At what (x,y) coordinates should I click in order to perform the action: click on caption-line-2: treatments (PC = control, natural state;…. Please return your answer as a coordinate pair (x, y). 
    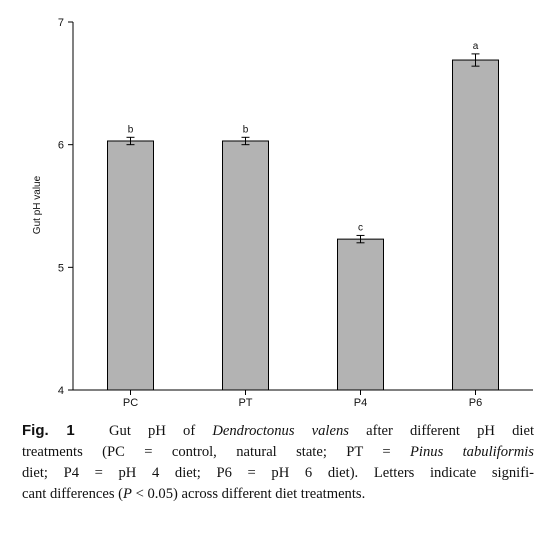
    Looking at the image, I should click on (278, 452).